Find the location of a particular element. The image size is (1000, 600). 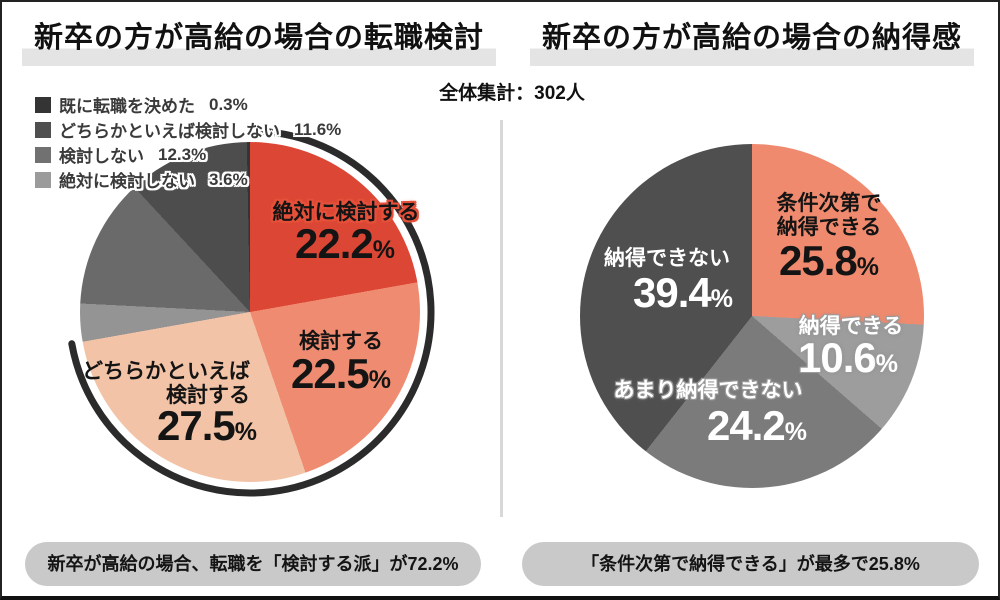

legend-label: 絶対に検討しない is located at coordinates (127, 181).